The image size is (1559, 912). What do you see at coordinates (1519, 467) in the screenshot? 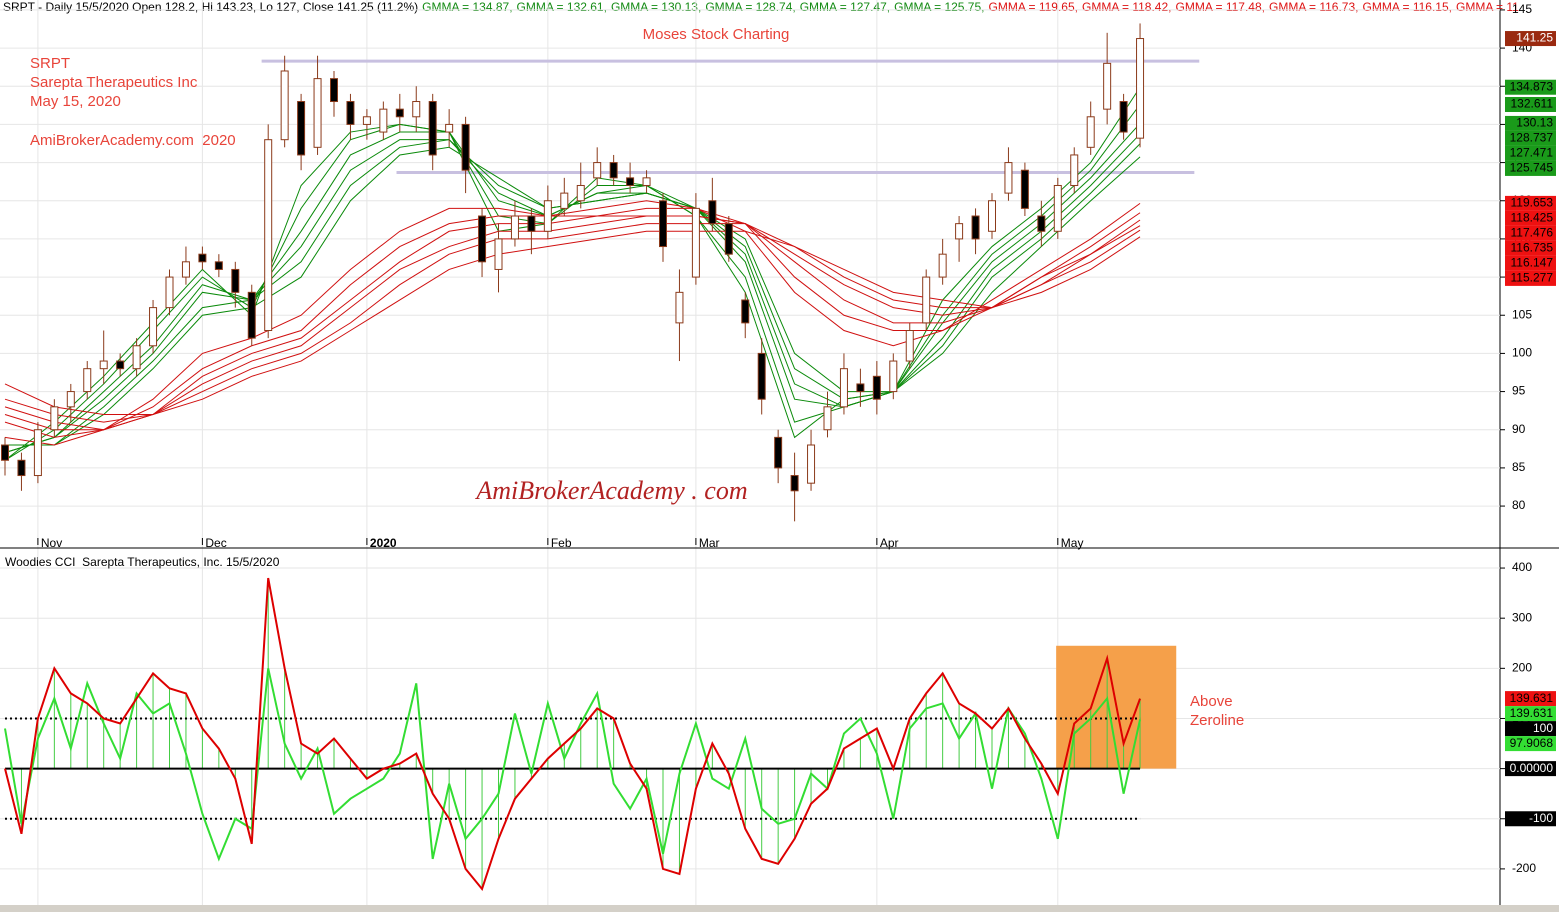
I see `y-tick-label: 85` at bounding box center [1519, 467].